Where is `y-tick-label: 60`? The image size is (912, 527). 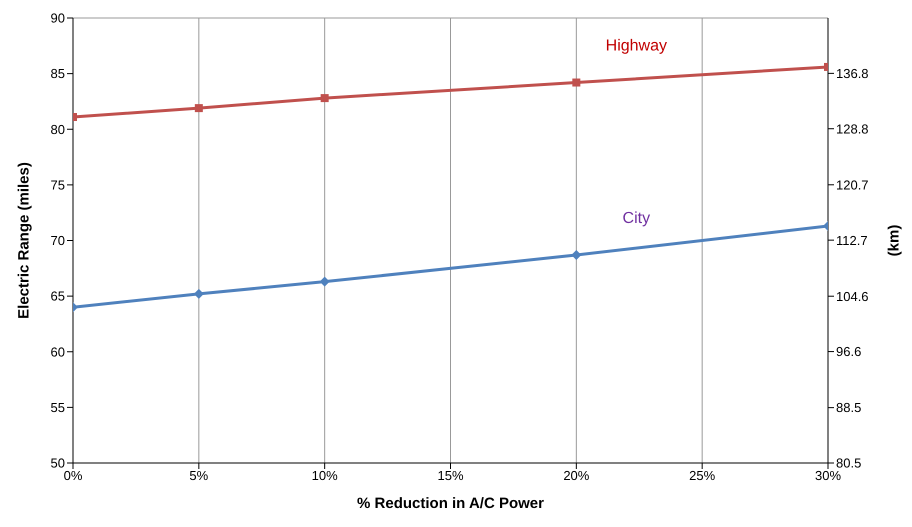 y-tick-label: 60 is located at coordinates (57, 352).